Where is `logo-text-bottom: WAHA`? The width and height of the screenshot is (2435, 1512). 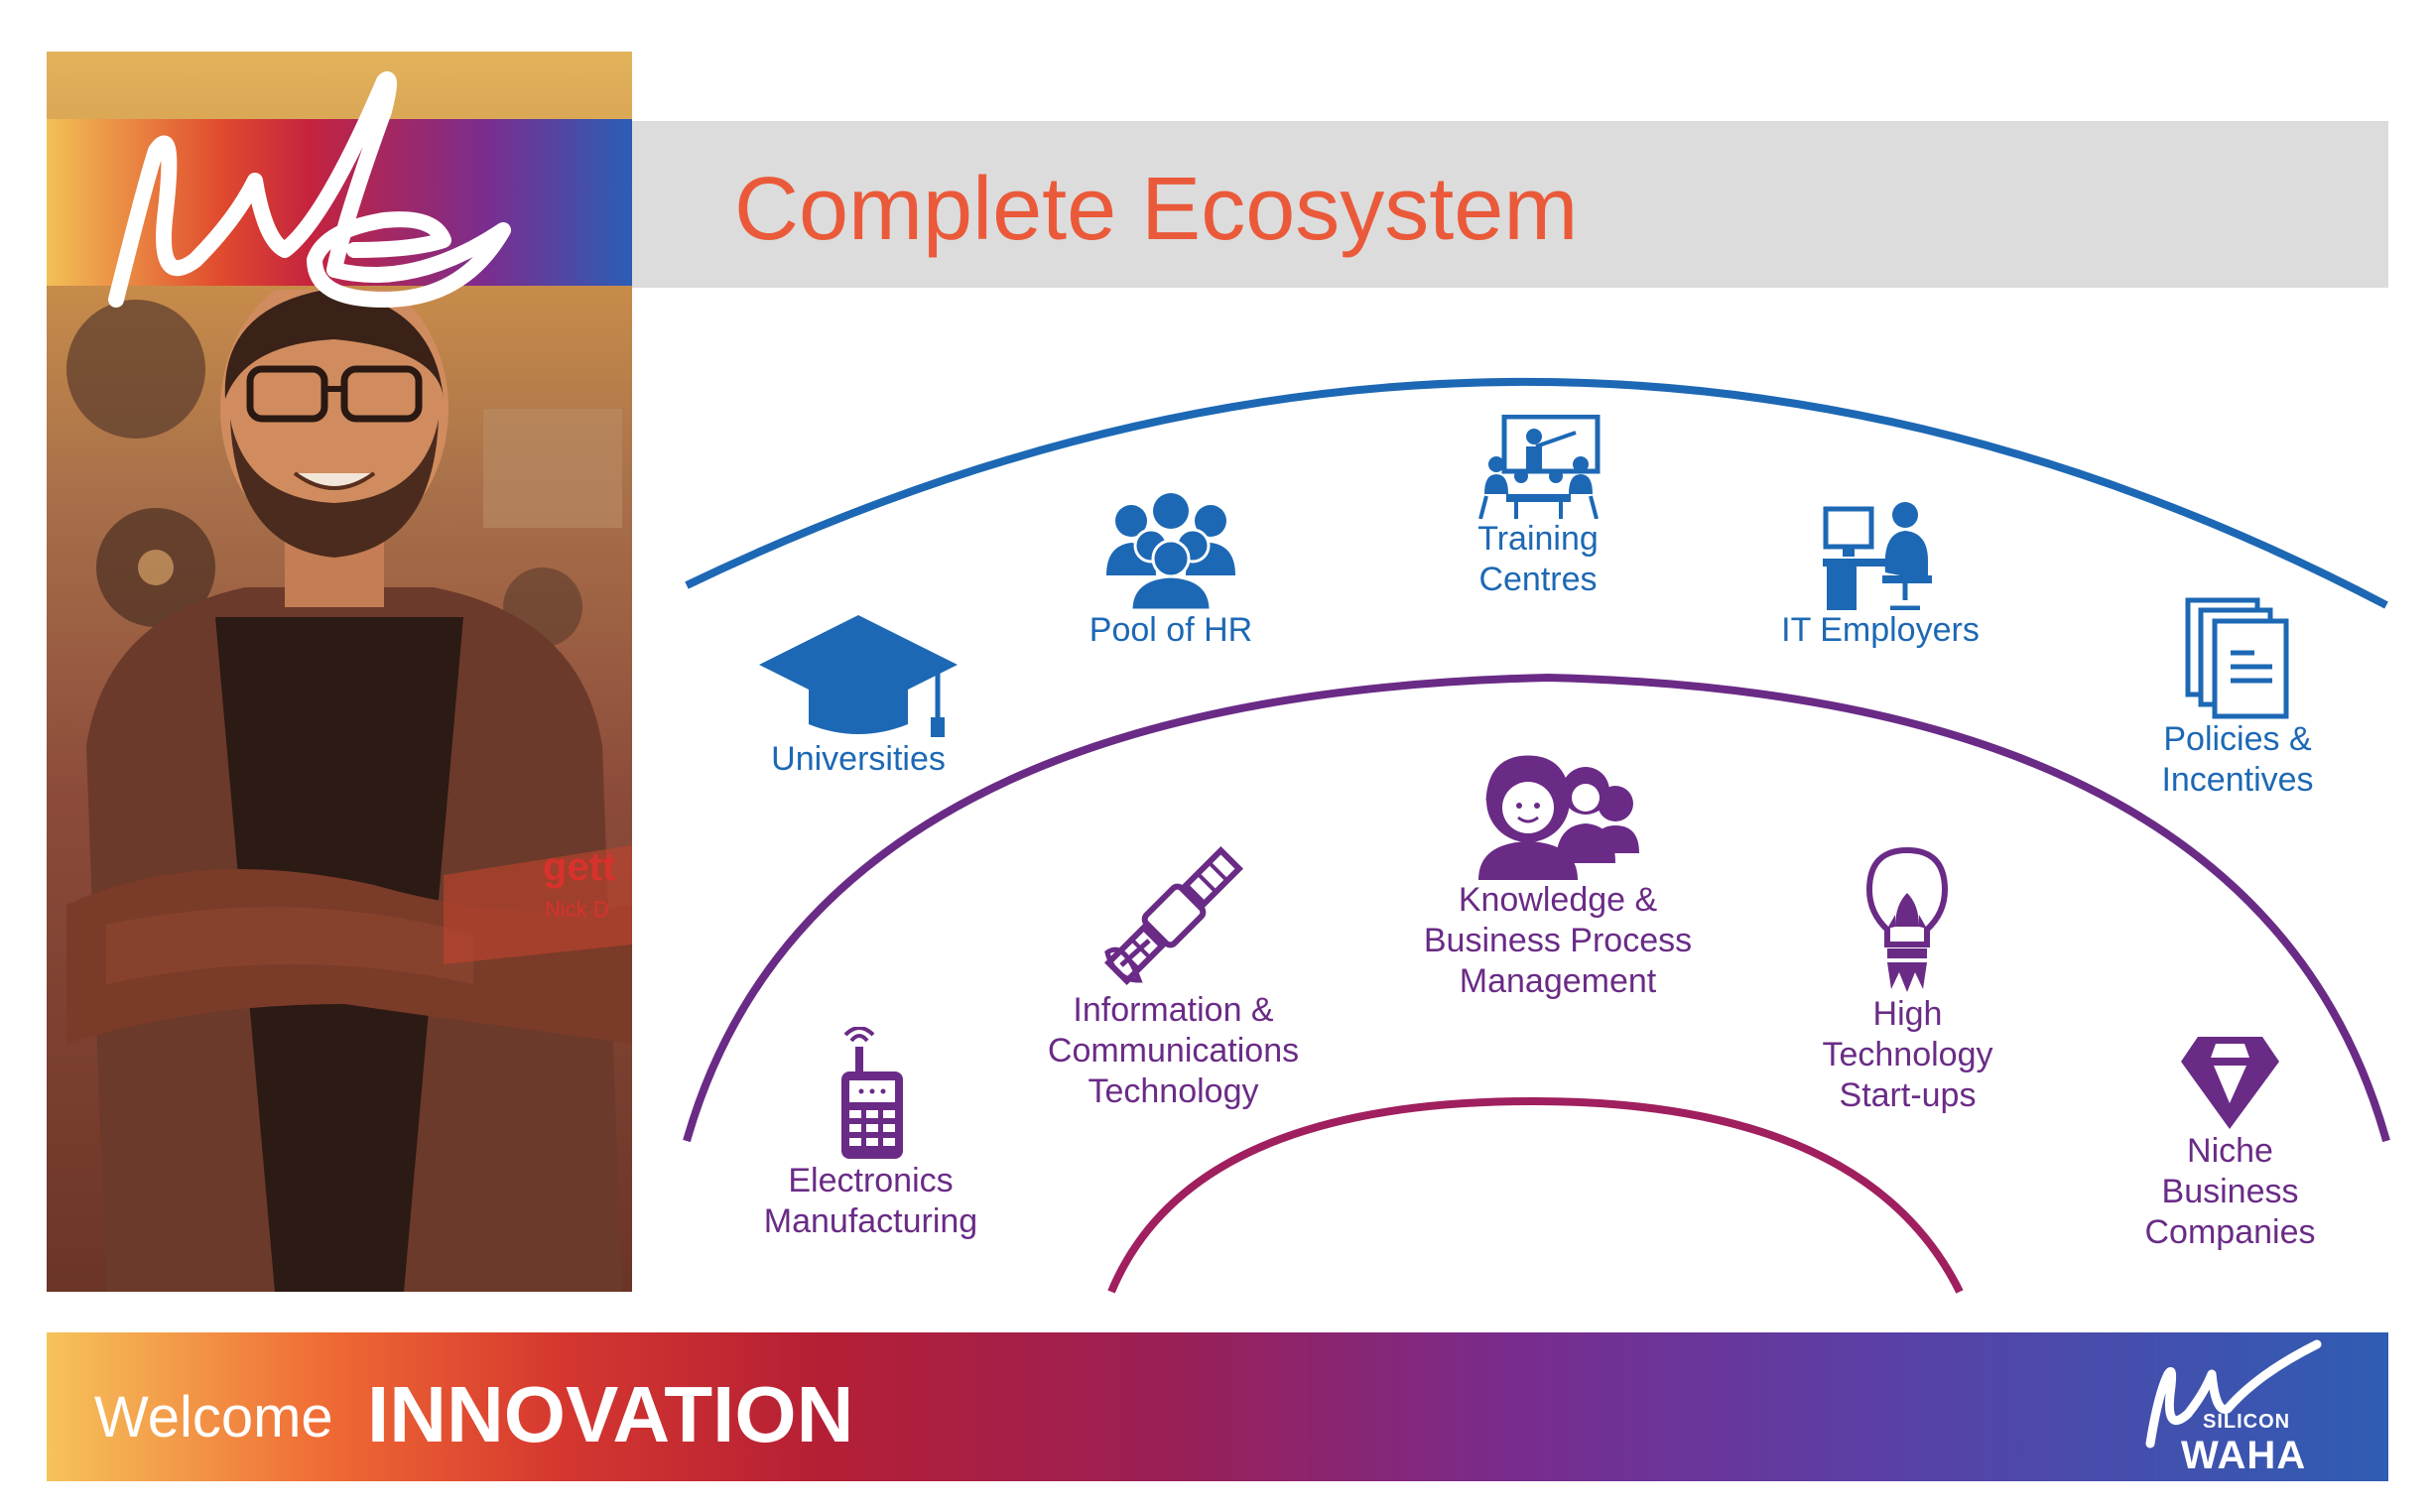
logo-text-bottom: WAHA is located at coordinates (2244, 1455).